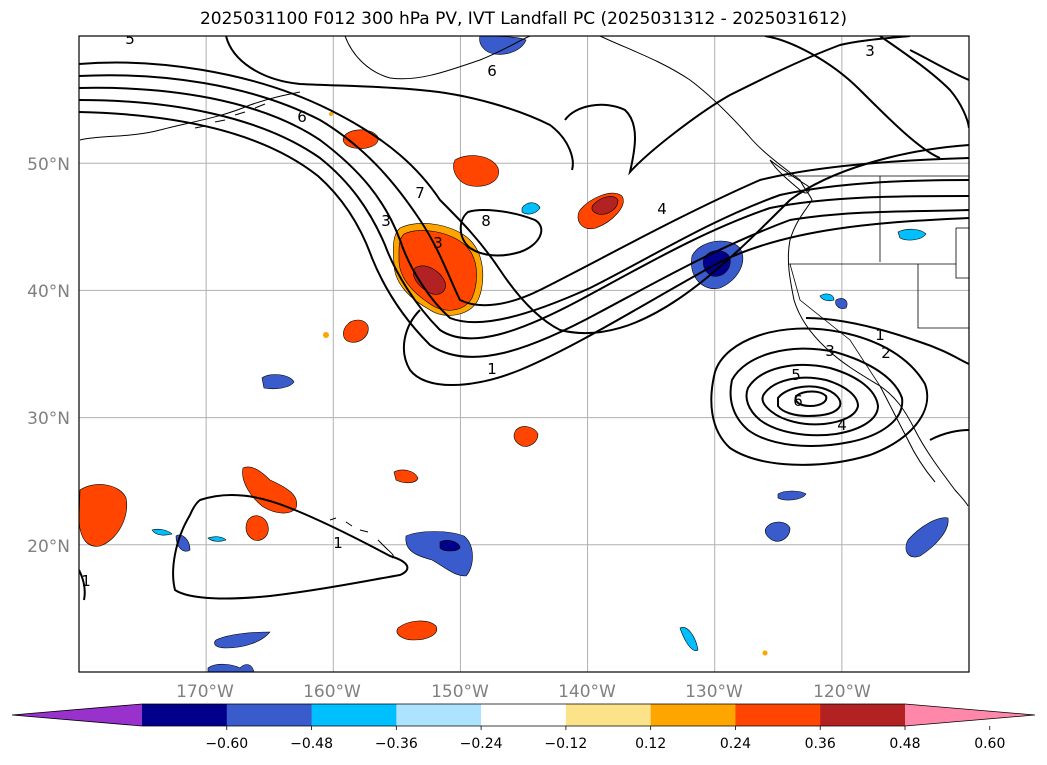 Image resolution: width=1047 pixels, height=765 pixels. I want to click on colorbar-tick-label: −0.36, so click(396, 744).